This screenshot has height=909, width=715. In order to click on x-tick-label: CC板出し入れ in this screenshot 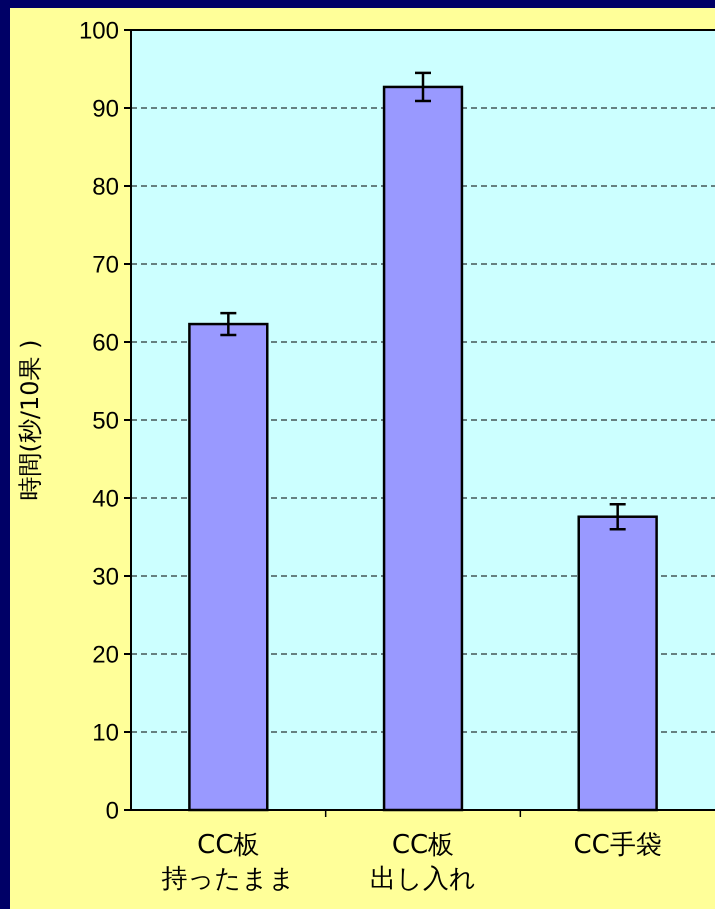, I will do `click(423, 862)`.